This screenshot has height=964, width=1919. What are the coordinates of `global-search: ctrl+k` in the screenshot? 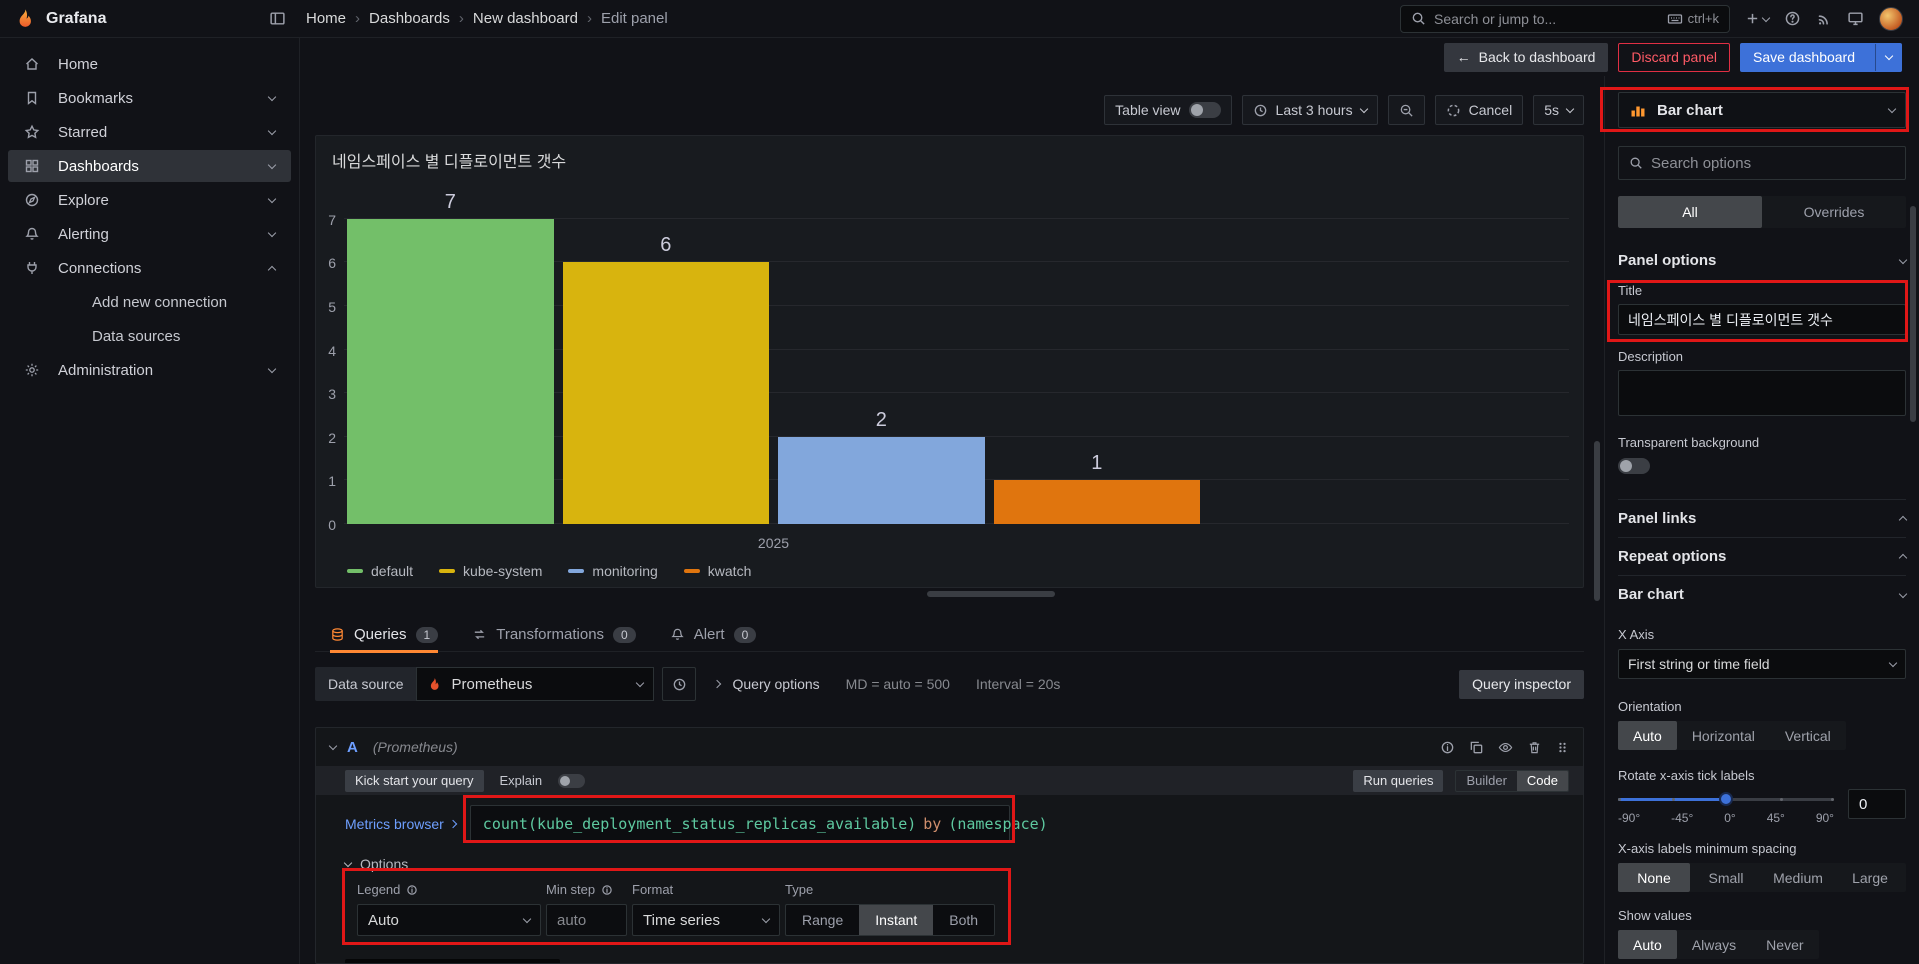 It's located at (1565, 18).